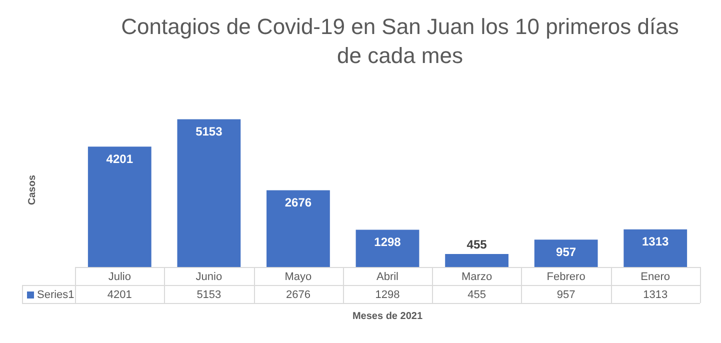 This screenshot has width=721, height=343. Describe the element at coordinates (119, 295) in the screenshot. I see `text: 4201` at that location.